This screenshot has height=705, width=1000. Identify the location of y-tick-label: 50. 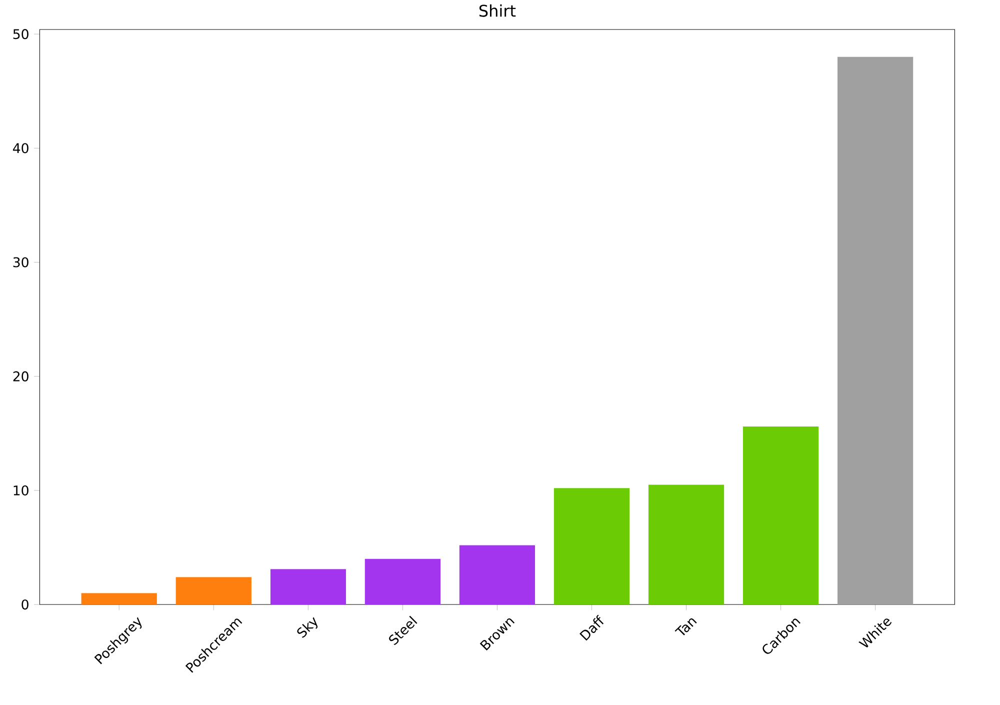
(20, 34).